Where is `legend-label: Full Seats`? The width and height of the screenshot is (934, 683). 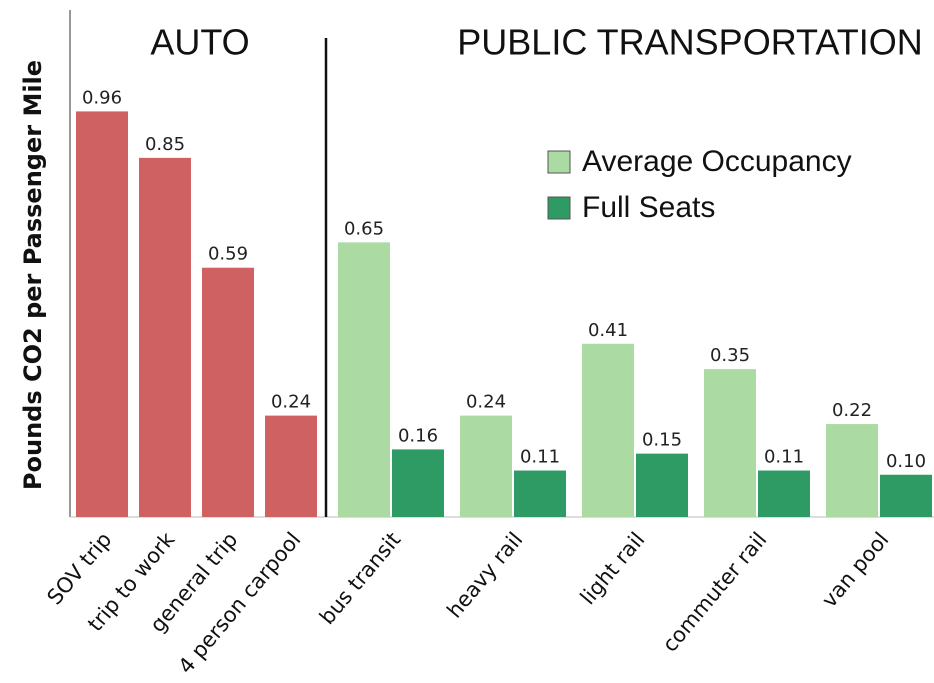 legend-label: Full Seats is located at coordinates (648, 207).